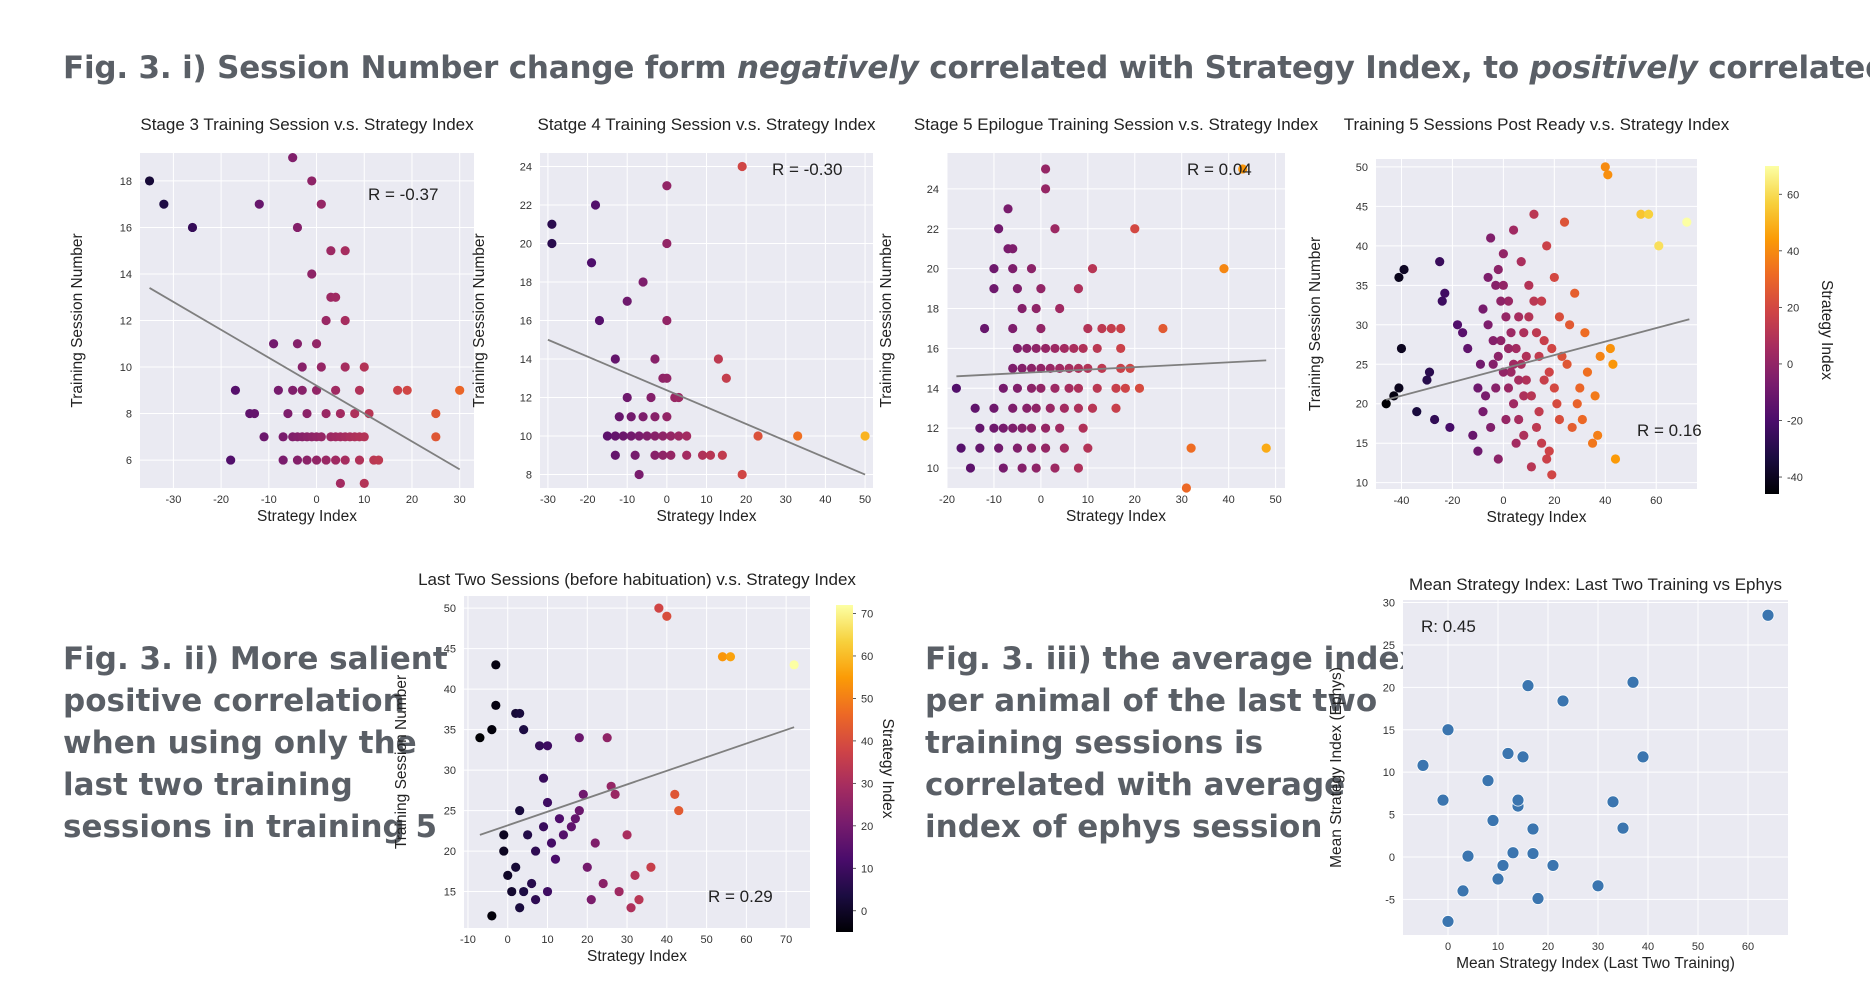  Describe the element at coordinates (526, 360) in the screenshot. I see `y-tick-label: 14` at that location.